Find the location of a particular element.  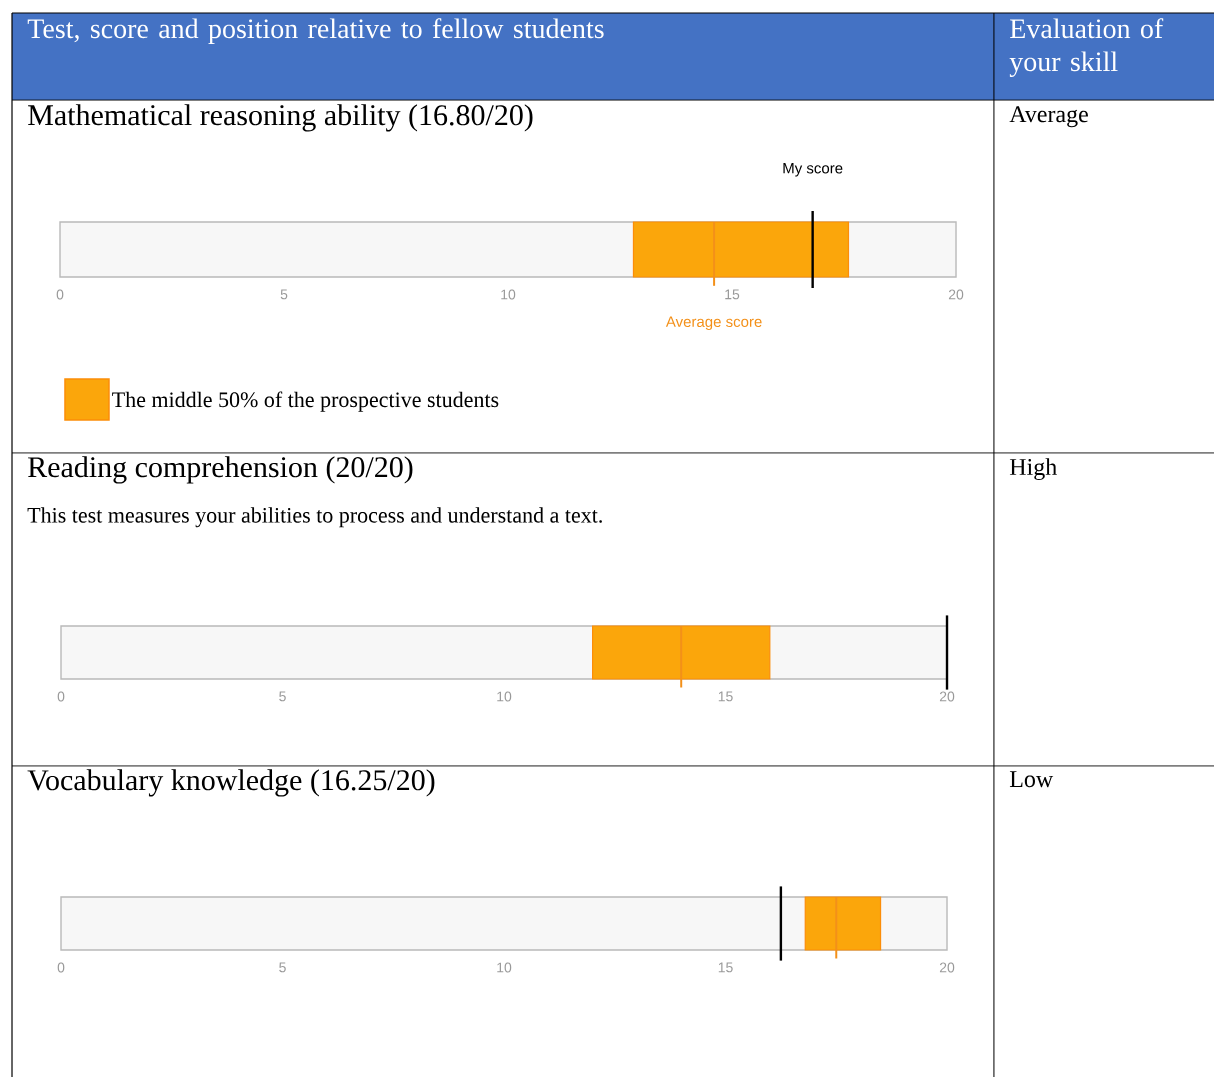

text: Test, score and position relative to fellow students is located at coordinates (315, 31).